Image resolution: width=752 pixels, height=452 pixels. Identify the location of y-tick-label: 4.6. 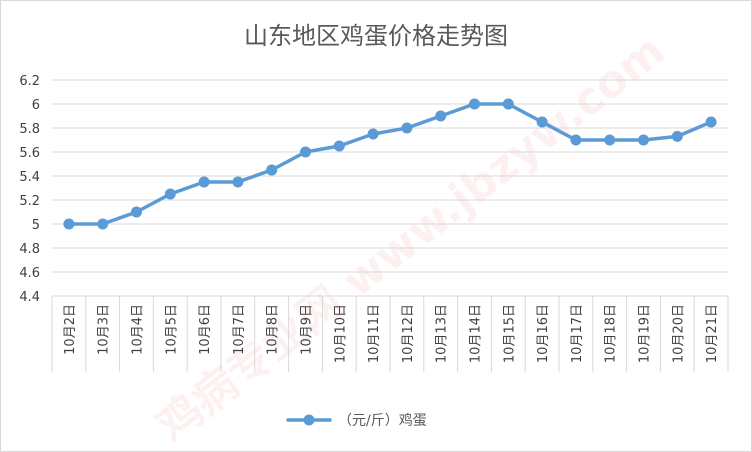
(29, 273).